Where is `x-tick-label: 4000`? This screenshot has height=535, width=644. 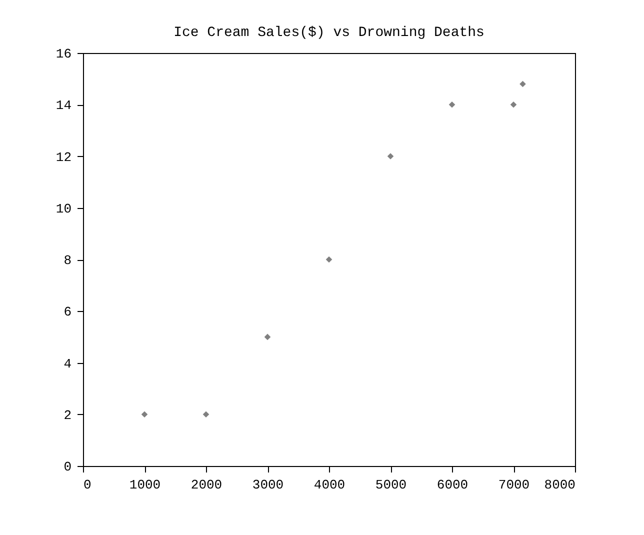 x-tick-label: 4000 is located at coordinates (330, 485).